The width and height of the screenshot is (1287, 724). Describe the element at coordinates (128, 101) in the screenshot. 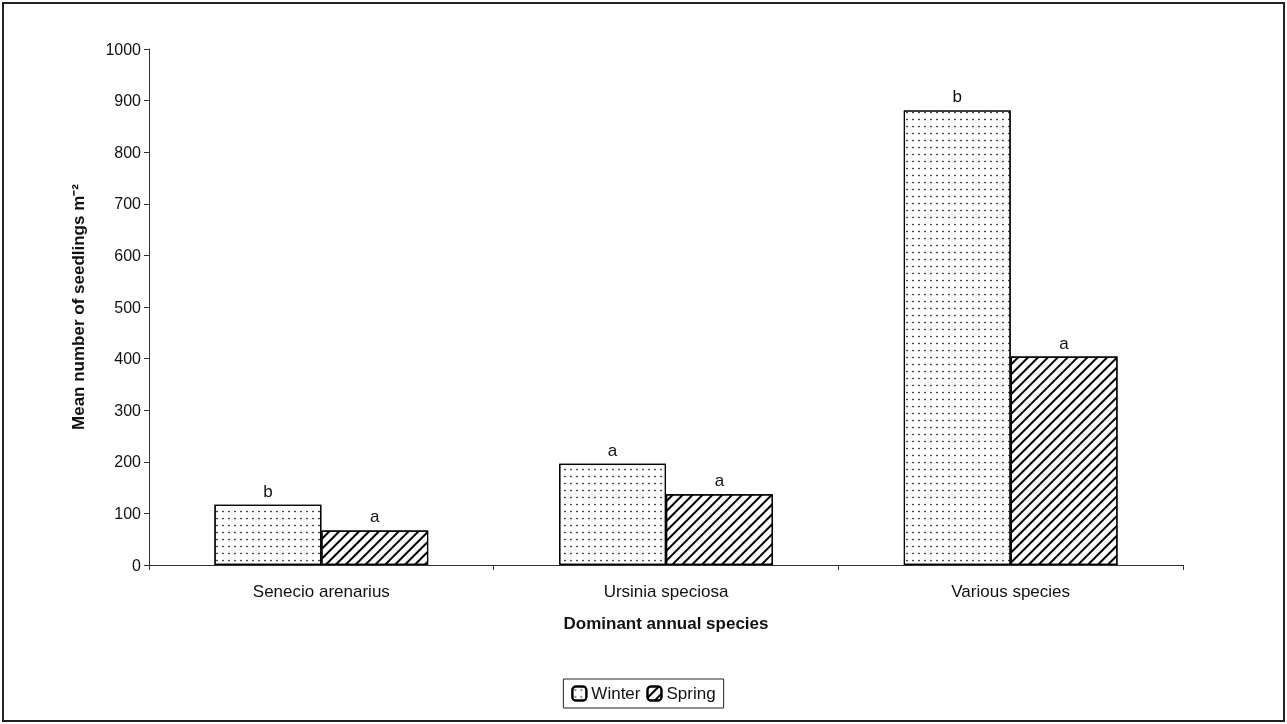

I see `y-tick-label: 900` at that location.